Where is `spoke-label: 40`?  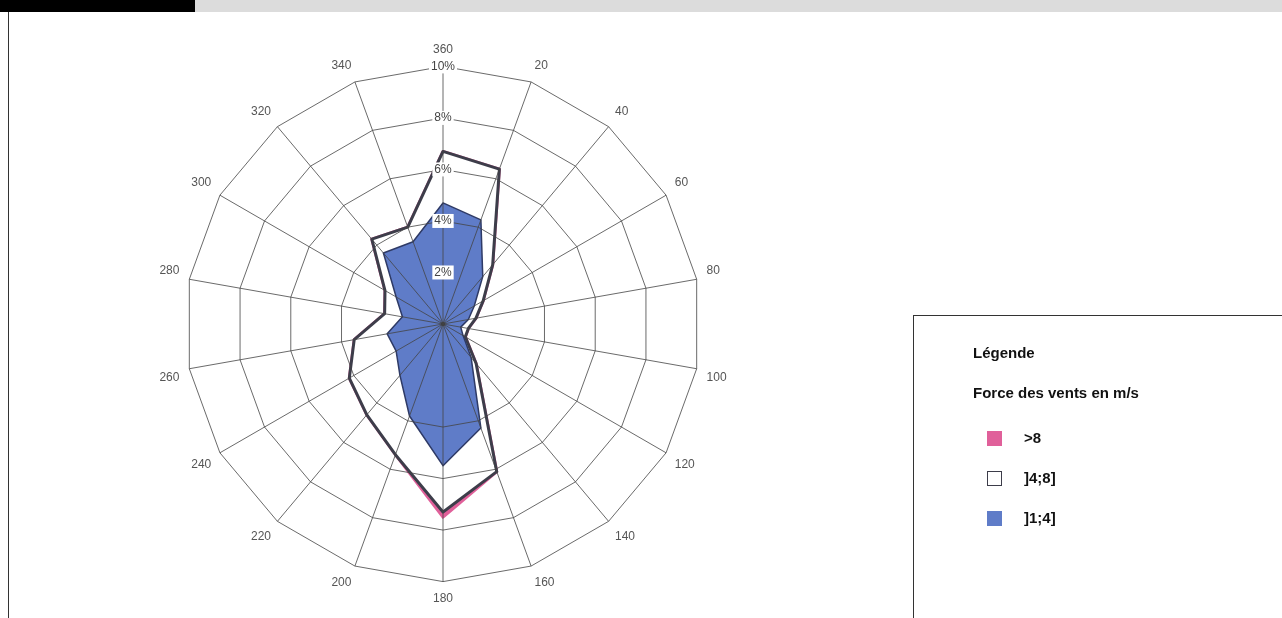
spoke-label: 40 is located at coordinates (622, 111).